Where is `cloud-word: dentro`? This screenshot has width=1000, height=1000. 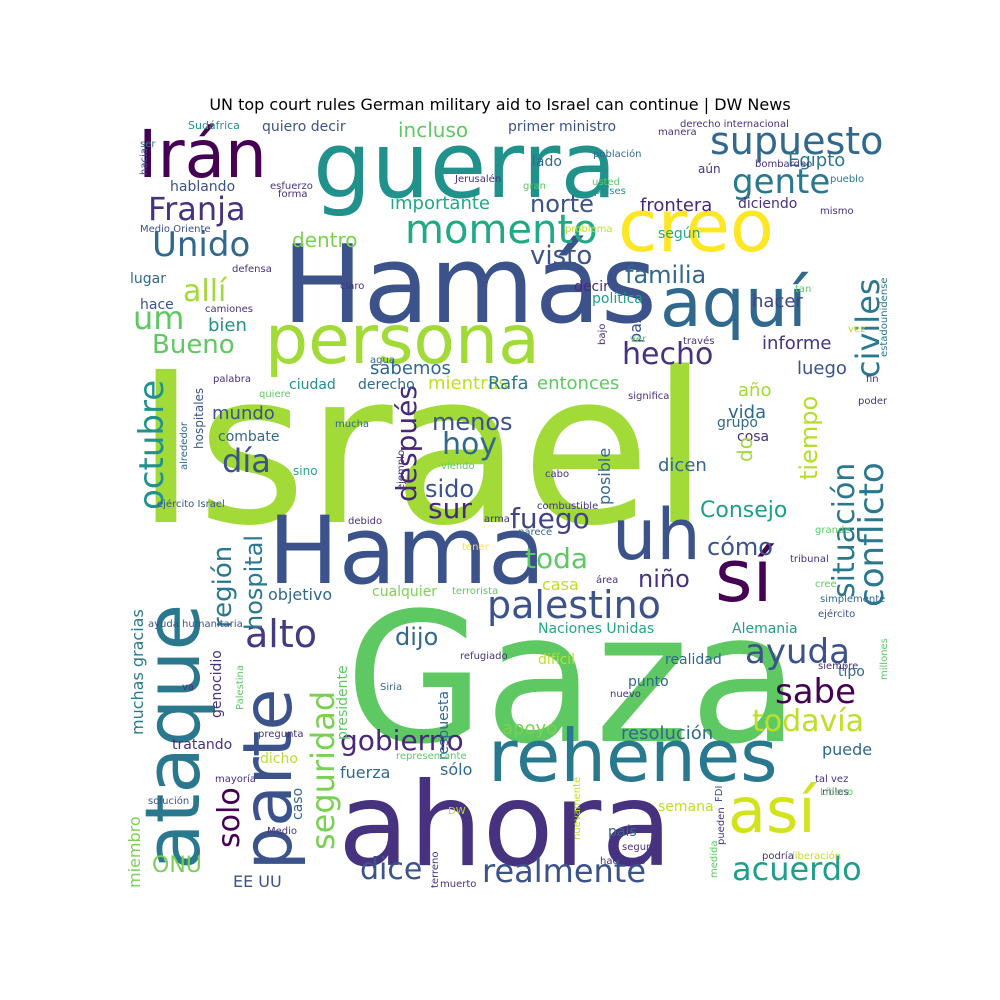
cloud-word: dentro is located at coordinates (325, 240).